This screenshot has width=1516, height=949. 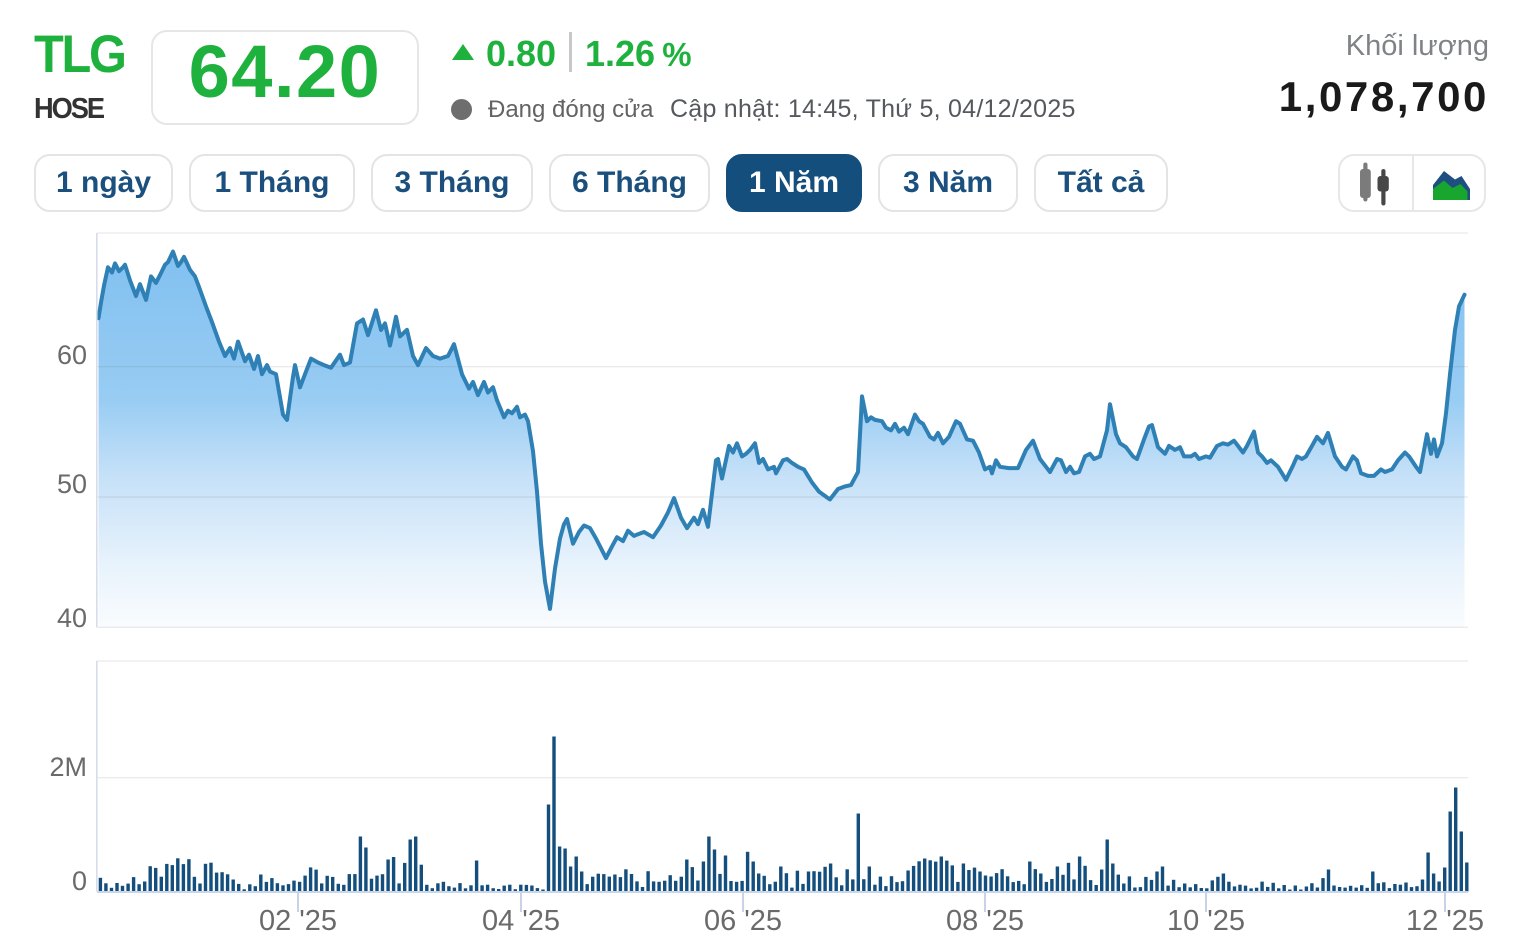 What do you see at coordinates (68, 767) in the screenshot?
I see `svg-text: 2M` at bounding box center [68, 767].